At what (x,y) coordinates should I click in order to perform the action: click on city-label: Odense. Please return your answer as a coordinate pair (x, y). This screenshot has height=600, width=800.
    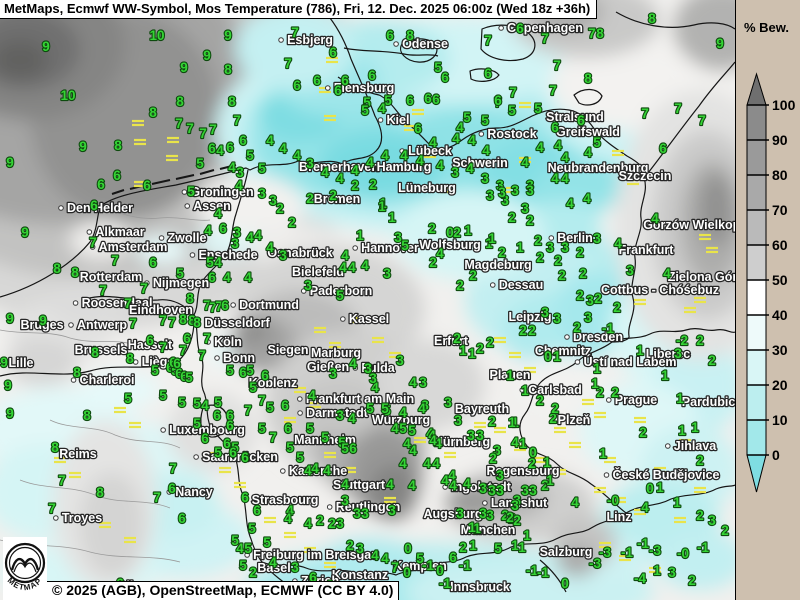
    Looking at the image, I should click on (425, 44).